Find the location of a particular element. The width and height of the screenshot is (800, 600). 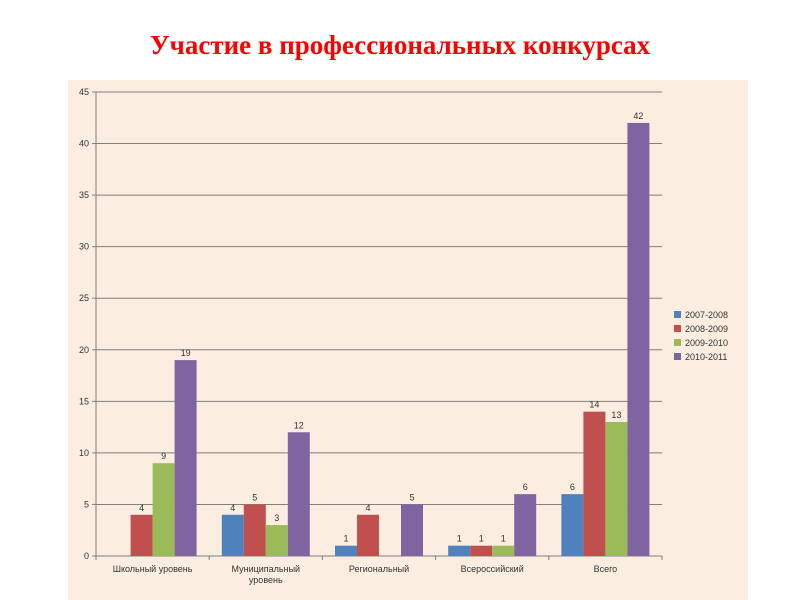

category-label: Школьный уровень is located at coordinates (153, 569).